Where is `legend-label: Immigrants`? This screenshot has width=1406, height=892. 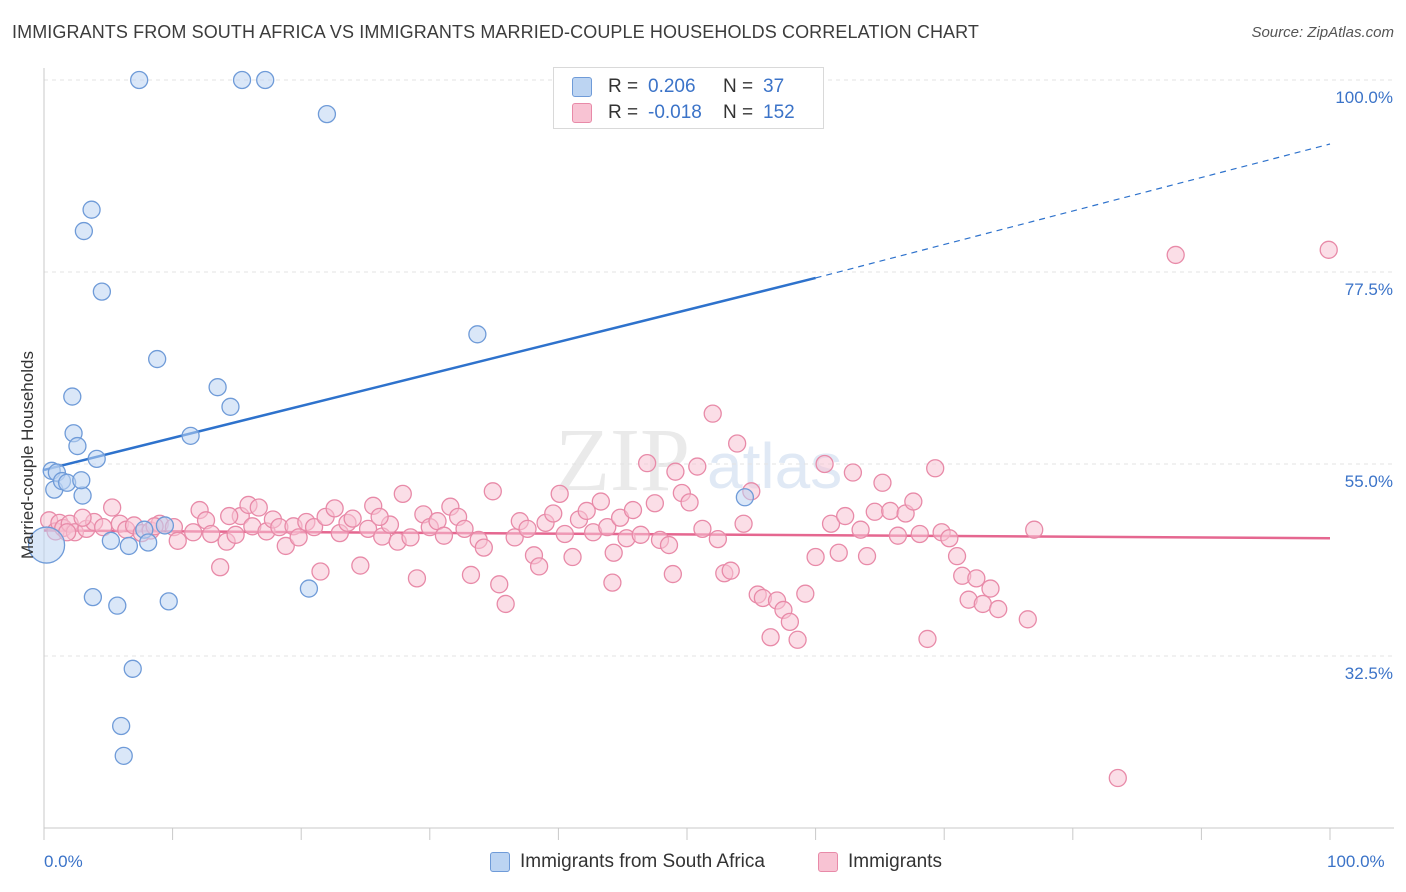 legend-label: Immigrants is located at coordinates (895, 861).